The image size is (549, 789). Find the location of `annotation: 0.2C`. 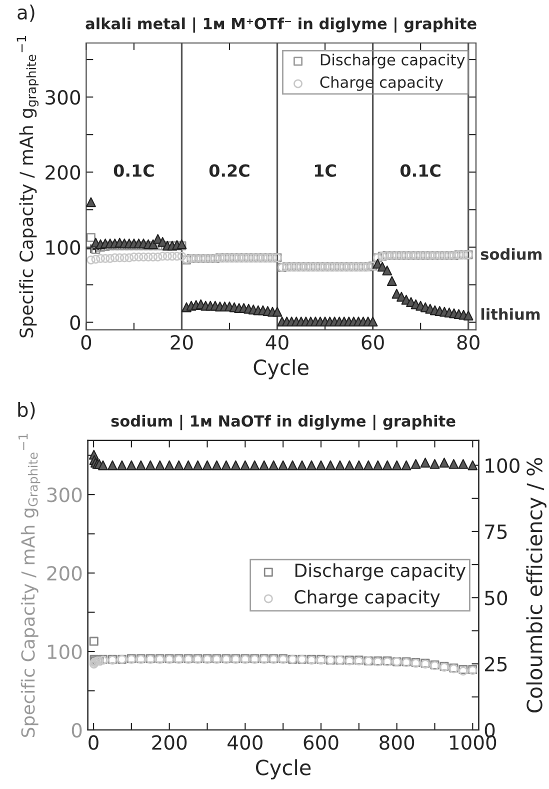

annotation: 0.2C is located at coordinates (229, 170).